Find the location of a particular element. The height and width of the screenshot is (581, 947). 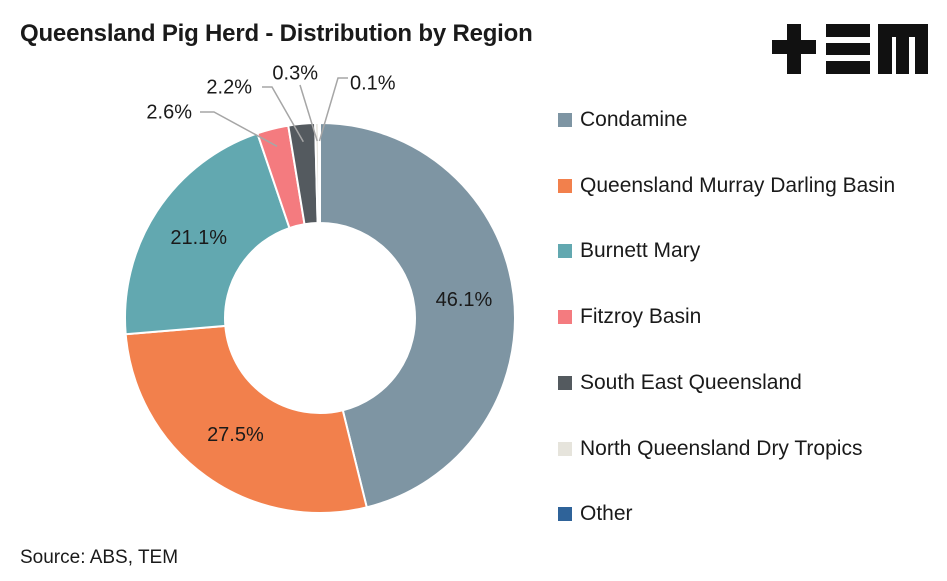

legend-label: Other is located at coordinates (606, 514).